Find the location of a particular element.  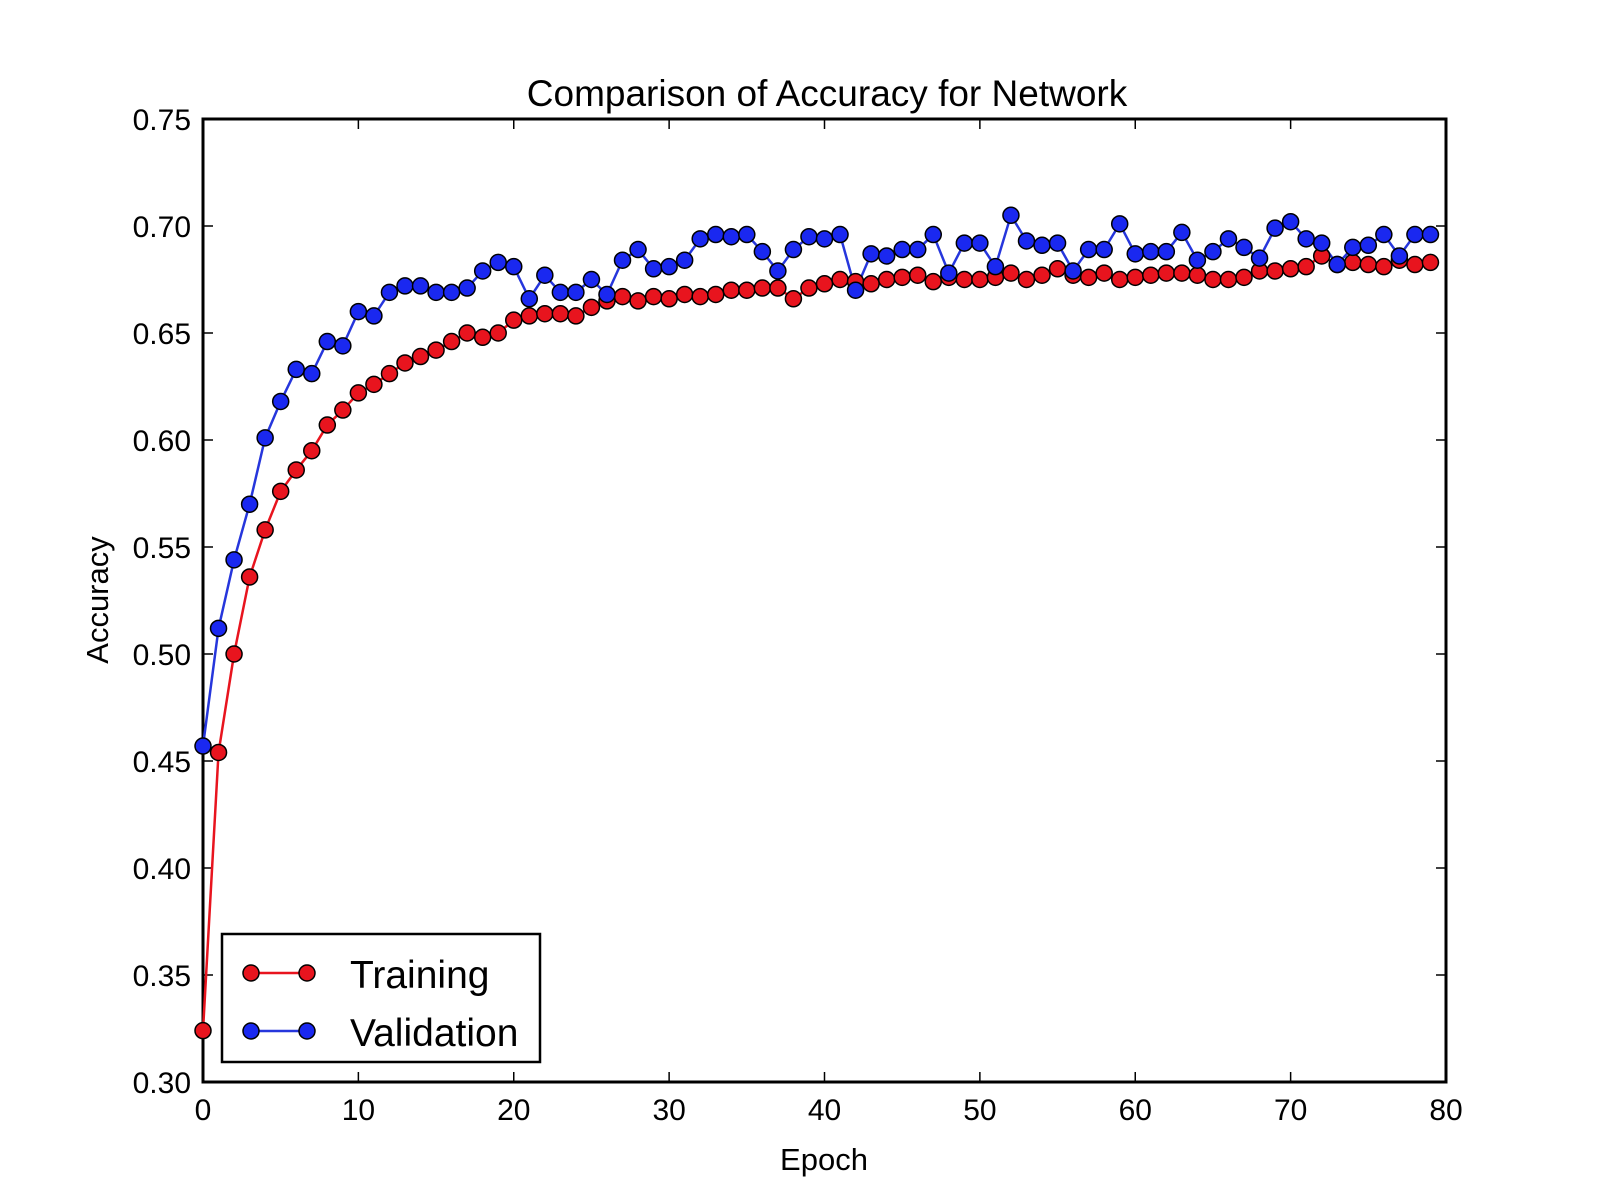

x-tick-label: 60 is located at coordinates (1135, 1110).